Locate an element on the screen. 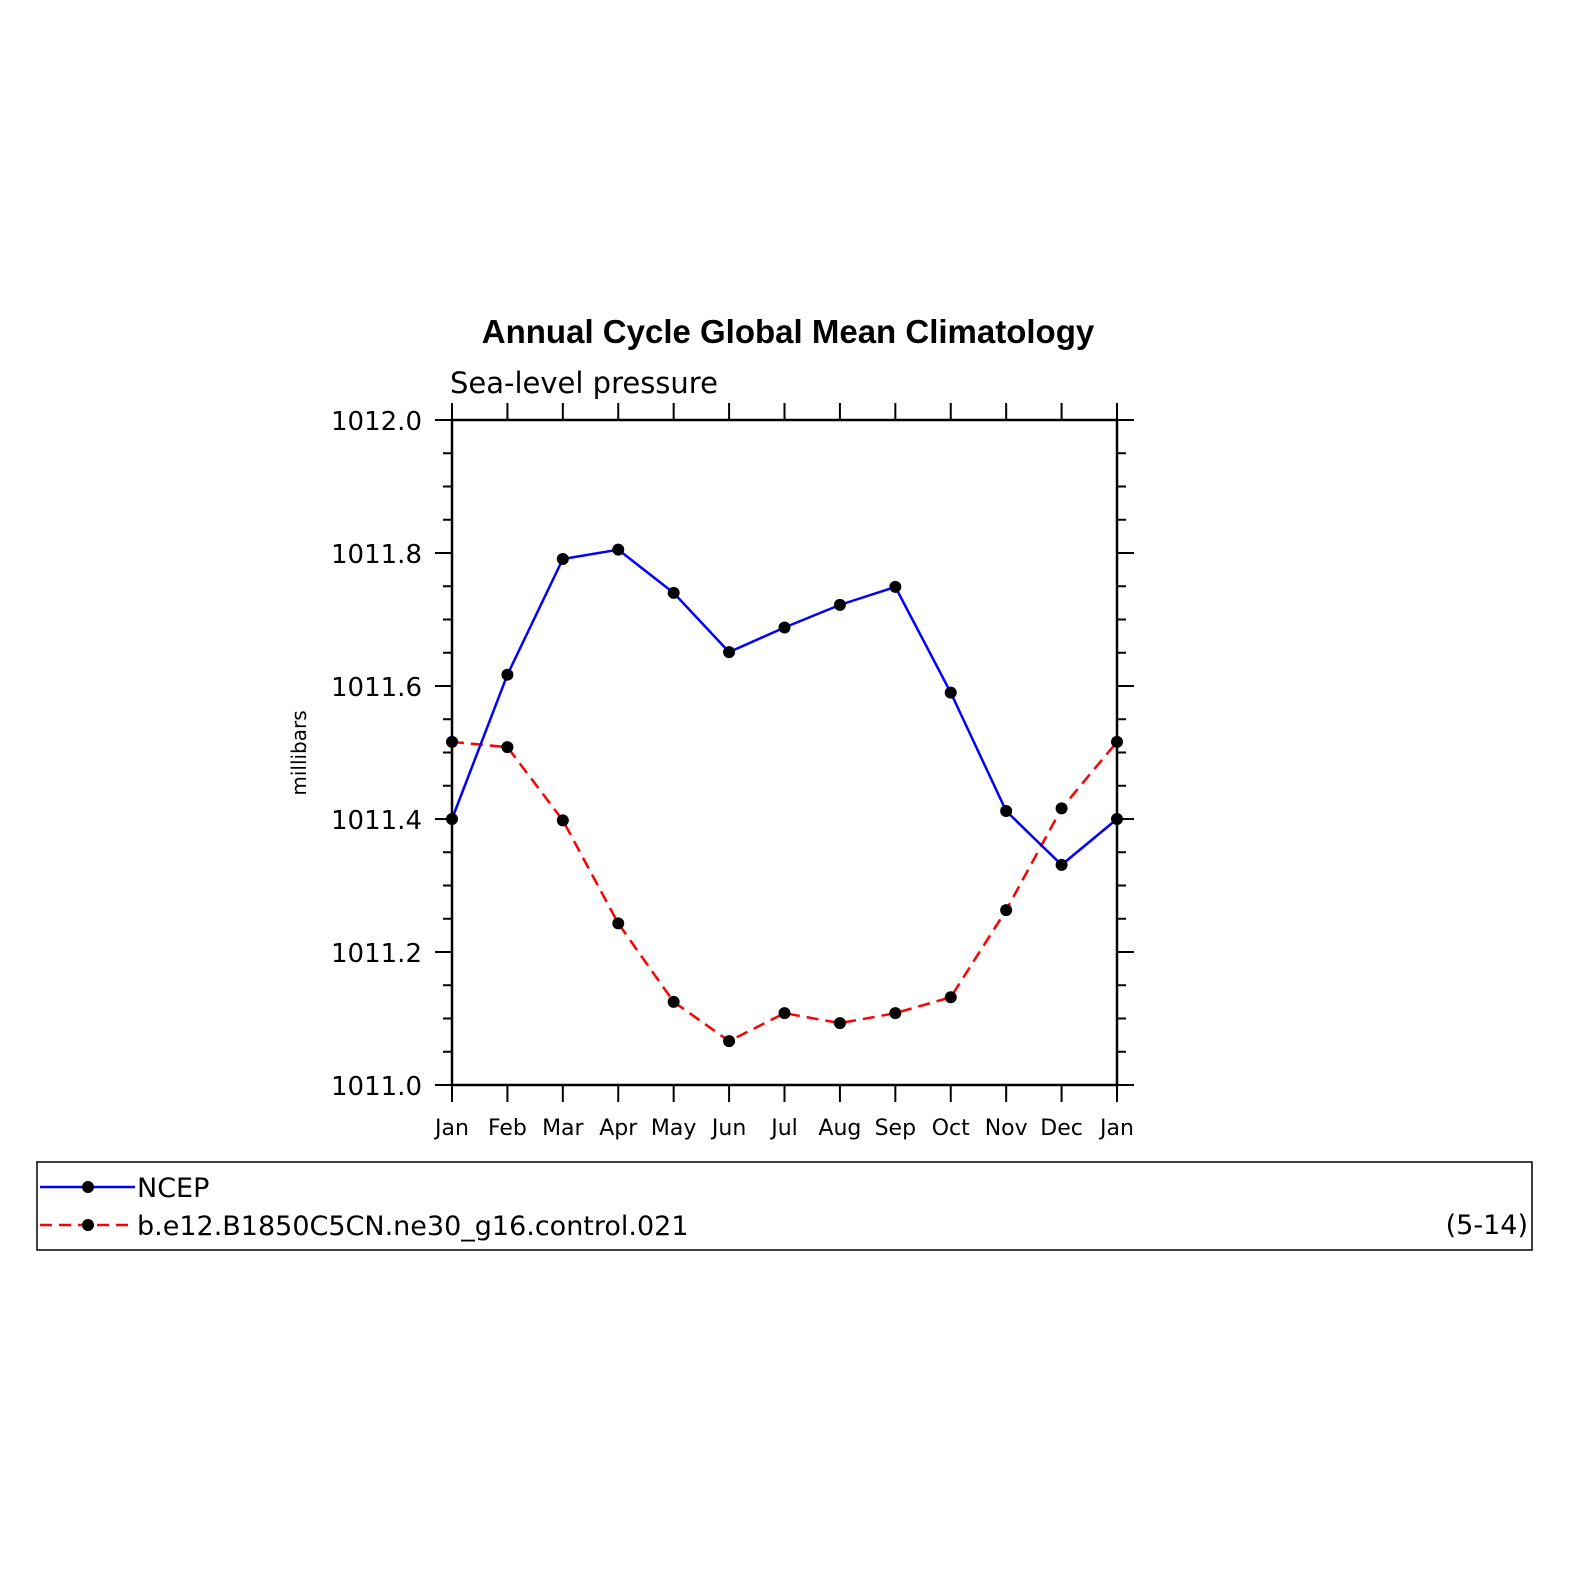 This screenshot has width=1575, height=1575. x-tick-label: Jul is located at coordinates (783, 1128).